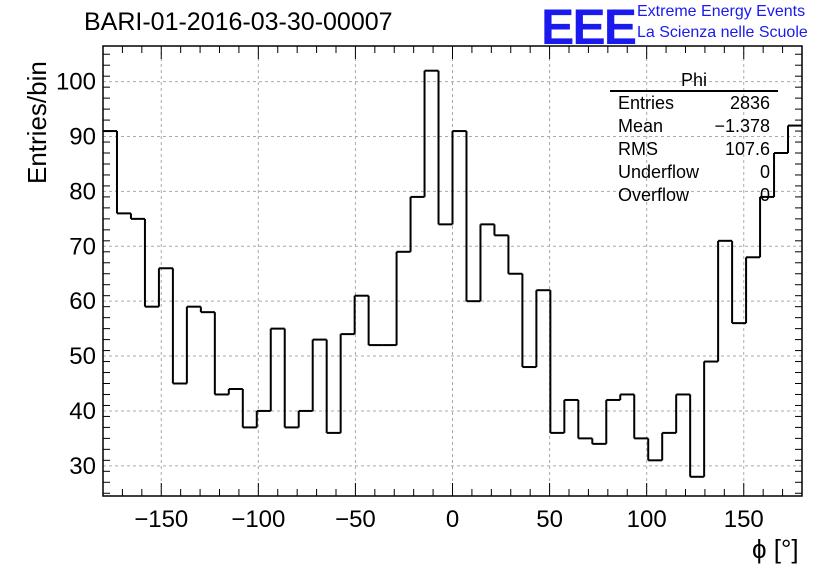 The image size is (836, 572). What do you see at coordinates (742, 126) in the screenshot?
I see `stats-value: −1.378` at bounding box center [742, 126].